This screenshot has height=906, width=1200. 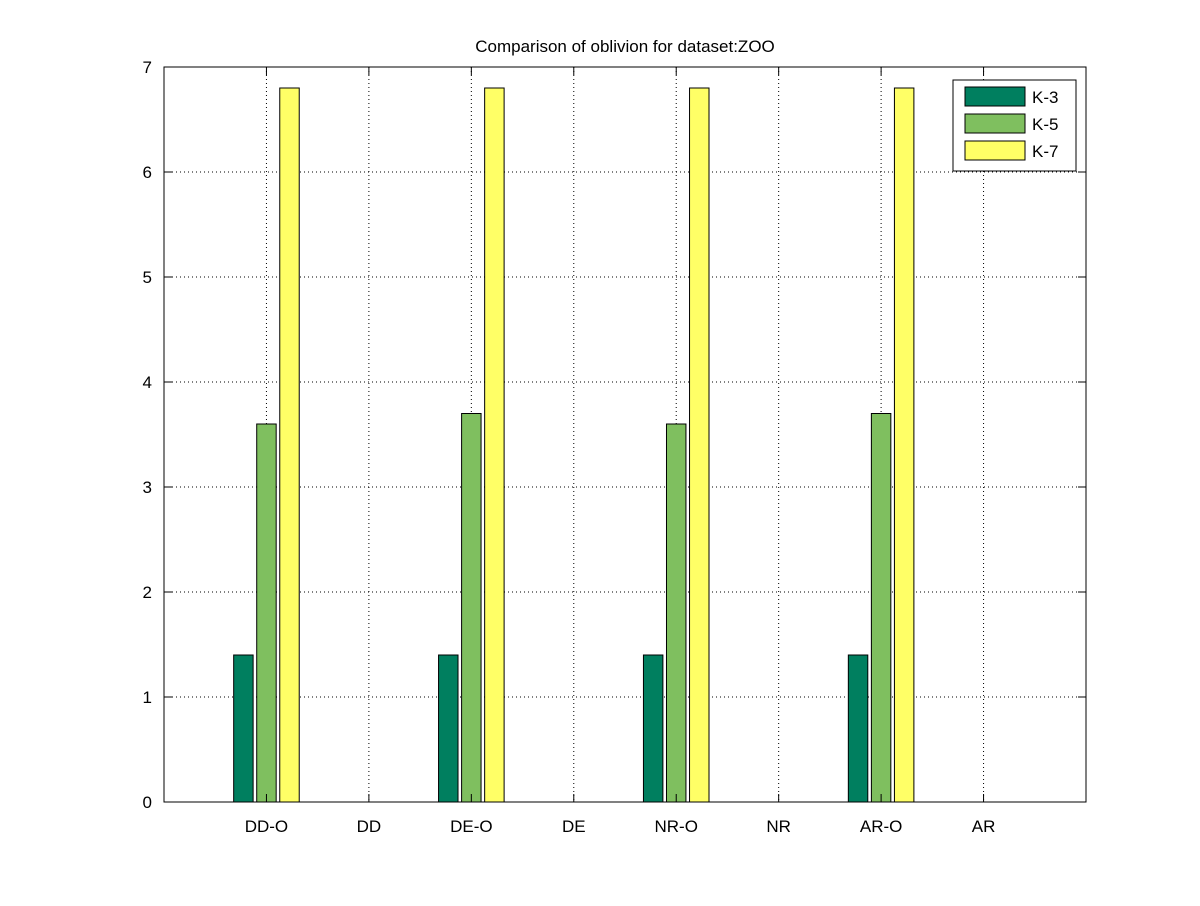 What do you see at coordinates (147, 487) in the screenshot?
I see `y-tick-label: 3` at bounding box center [147, 487].